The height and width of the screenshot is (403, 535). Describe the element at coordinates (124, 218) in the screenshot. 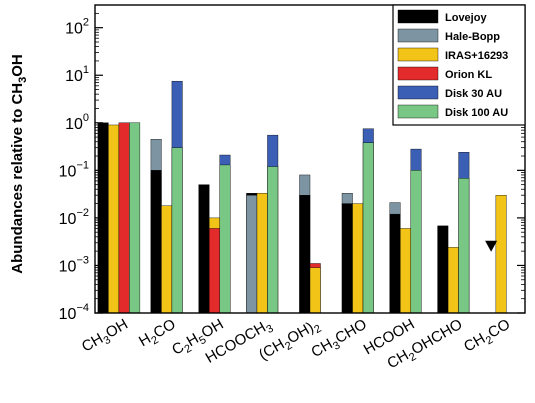

I see `bar-ch3oh-orion-kl` at that location.